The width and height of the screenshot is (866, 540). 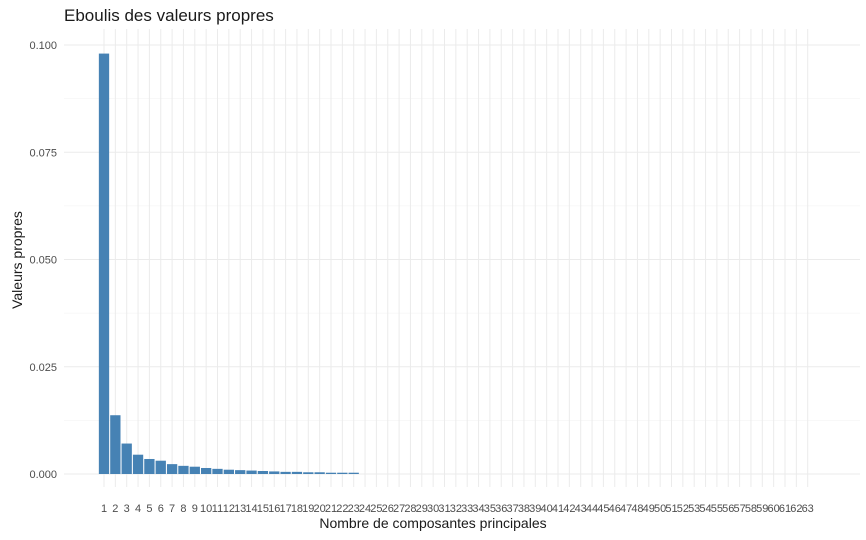 I want to click on x-tick-label: 7, so click(x=172, y=509).